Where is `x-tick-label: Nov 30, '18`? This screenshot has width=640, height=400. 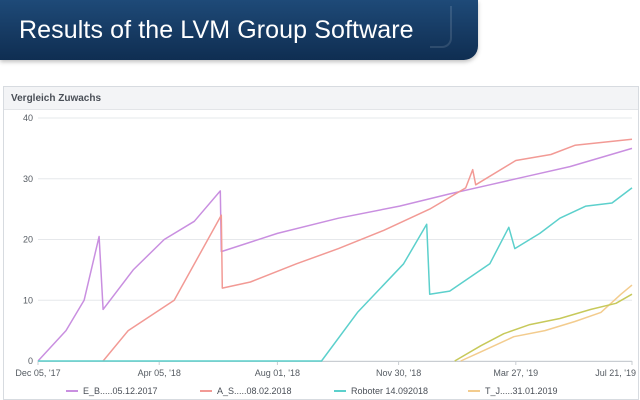
x-tick-label: Nov 30, '18 is located at coordinates (398, 373).